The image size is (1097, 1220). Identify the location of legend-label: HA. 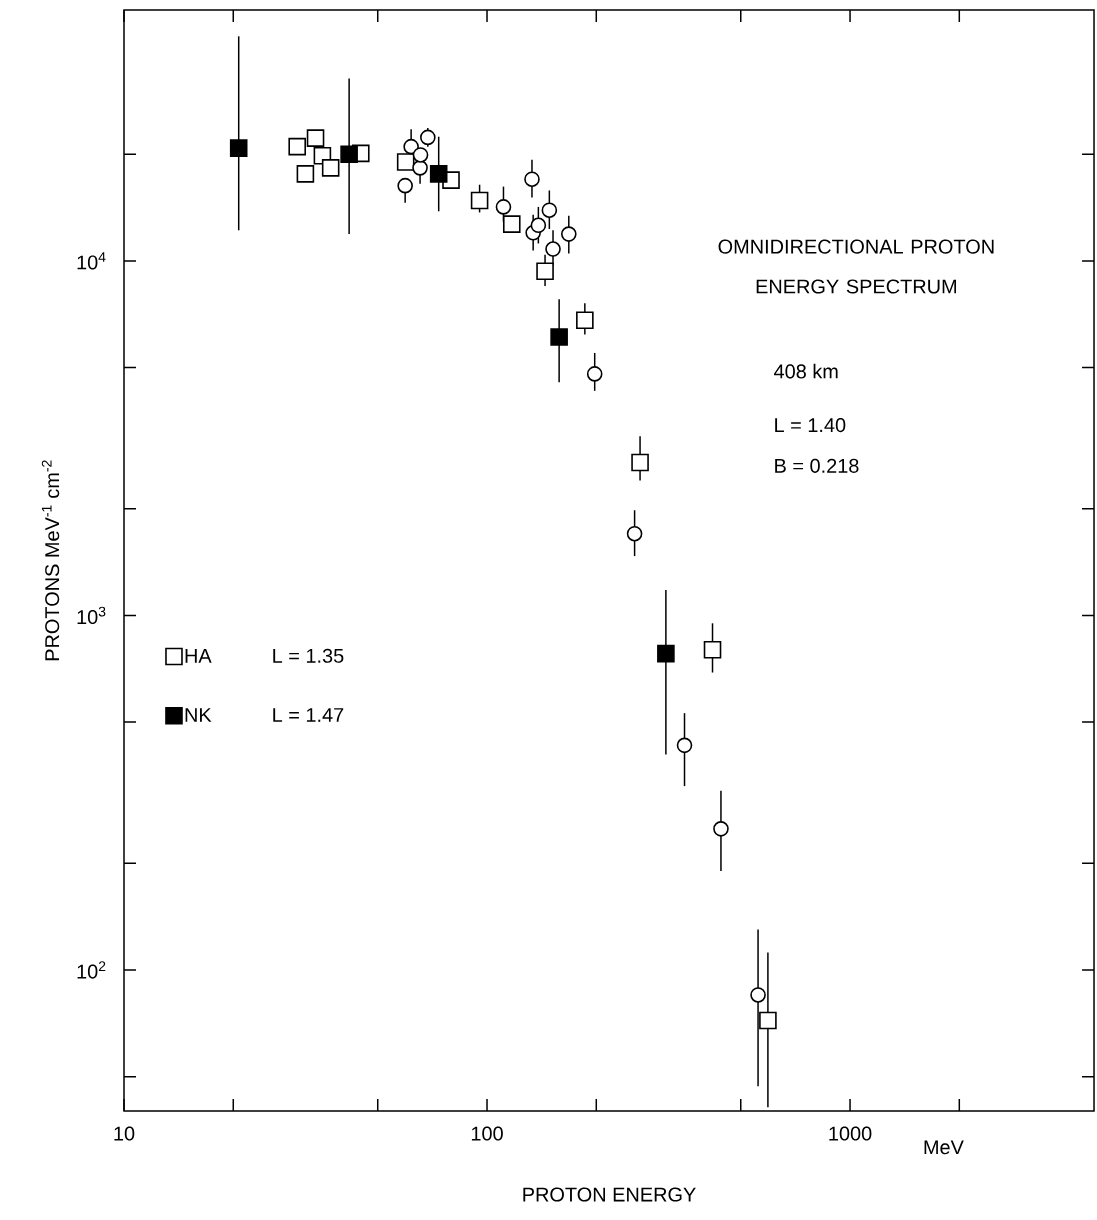
(198, 655).